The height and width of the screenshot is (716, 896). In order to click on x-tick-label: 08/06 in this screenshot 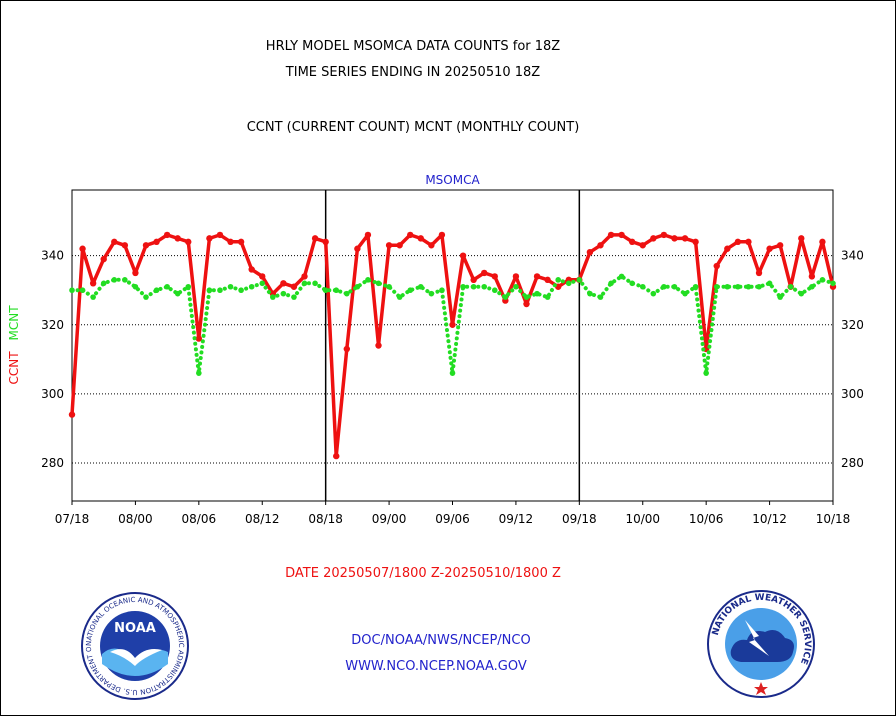, I will do `click(199, 519)`.